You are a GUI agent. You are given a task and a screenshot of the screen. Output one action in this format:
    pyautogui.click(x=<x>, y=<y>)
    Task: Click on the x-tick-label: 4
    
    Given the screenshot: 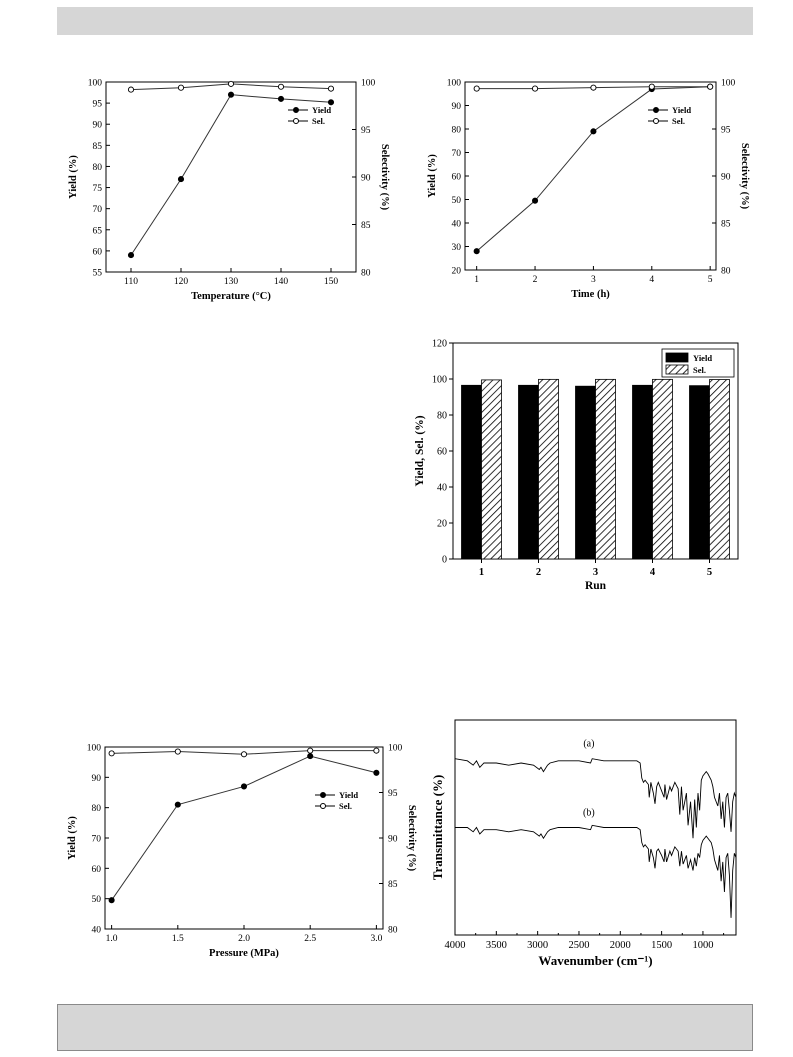 What is the action you would take?
    pyautogui.click(x=653, y=572)
    